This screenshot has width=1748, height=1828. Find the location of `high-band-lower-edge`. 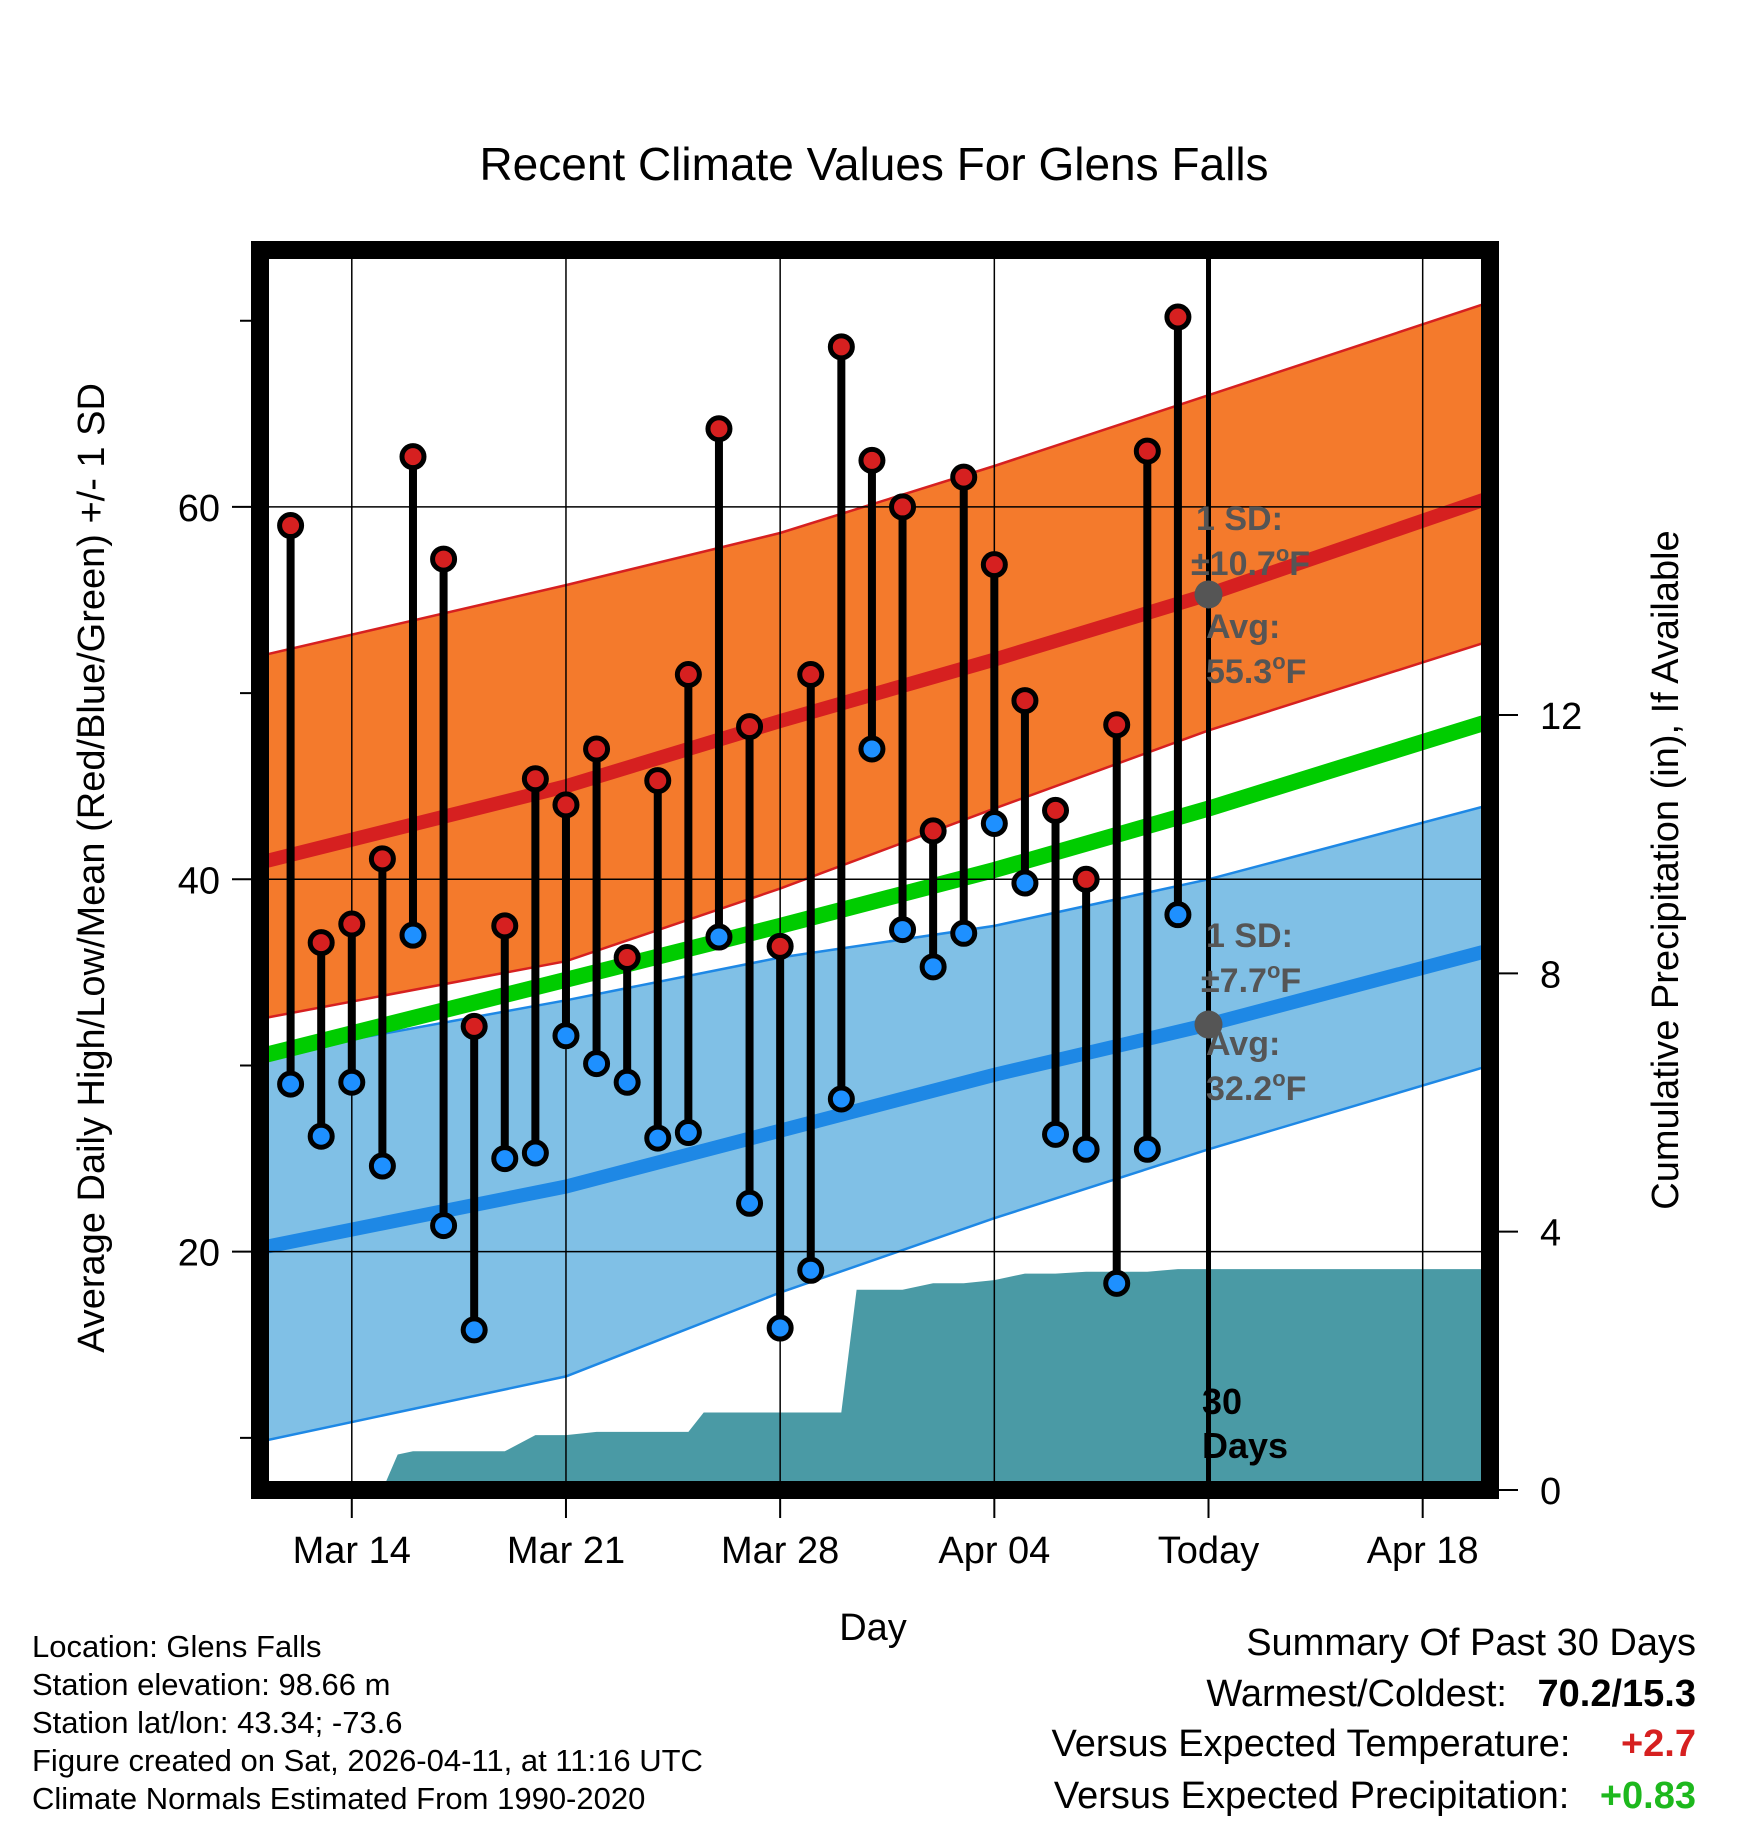

high-band-lower-edge is located at coordinates (875, 830).